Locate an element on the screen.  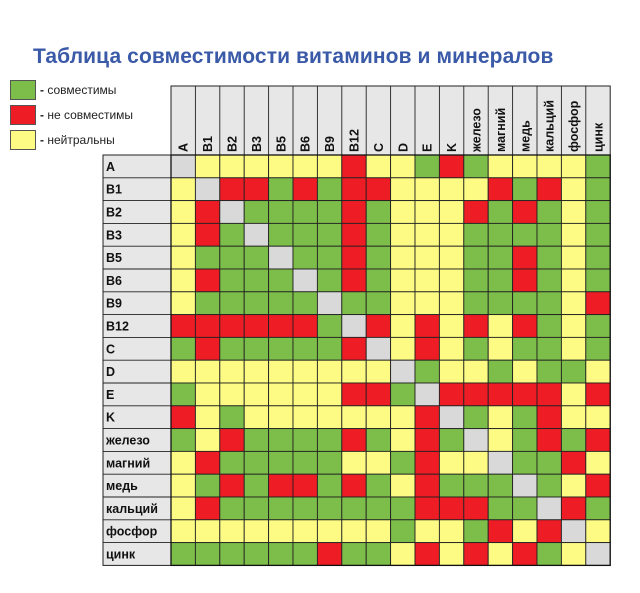
row-label: E is located at coordinates (110, 395).